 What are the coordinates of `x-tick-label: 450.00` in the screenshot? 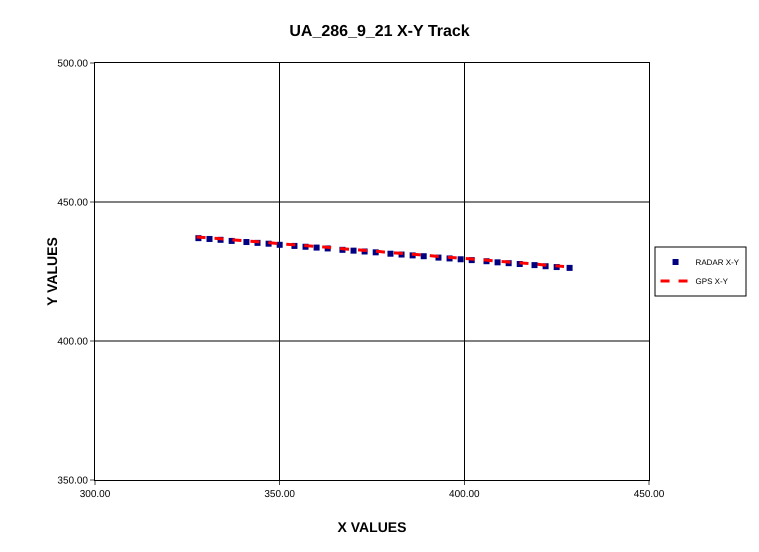 It's located at (649, 494).